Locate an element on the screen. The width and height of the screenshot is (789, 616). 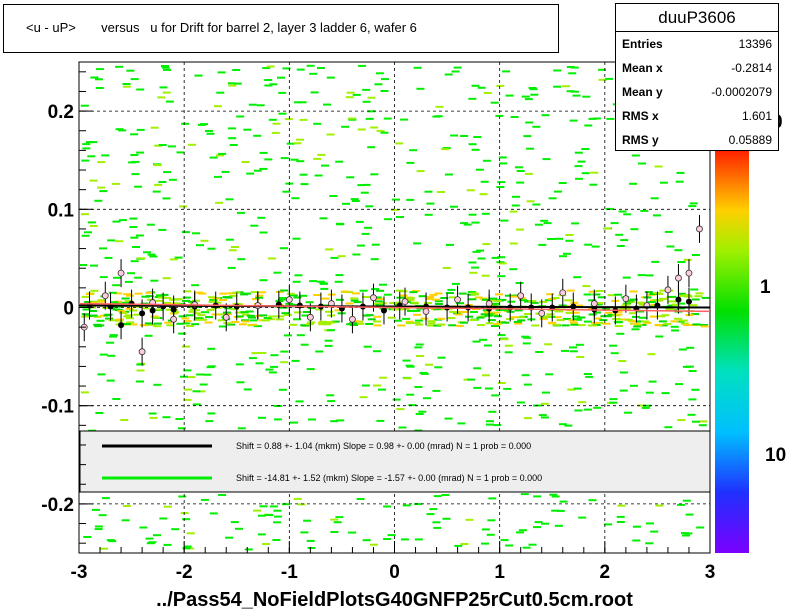
x-tick-label: 3 is located at coordinates (710, 572).